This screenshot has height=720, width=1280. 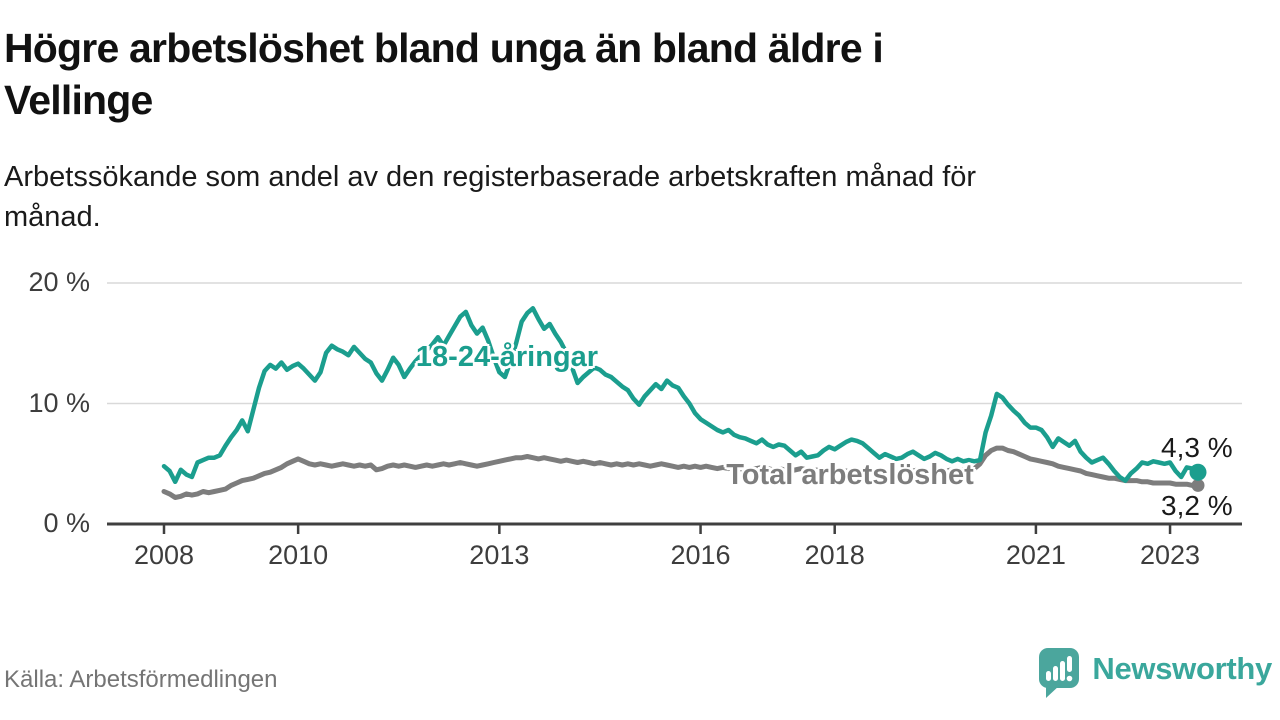 I want to click on y-tick-label-0: 0 %, so click(x=66, y=523).